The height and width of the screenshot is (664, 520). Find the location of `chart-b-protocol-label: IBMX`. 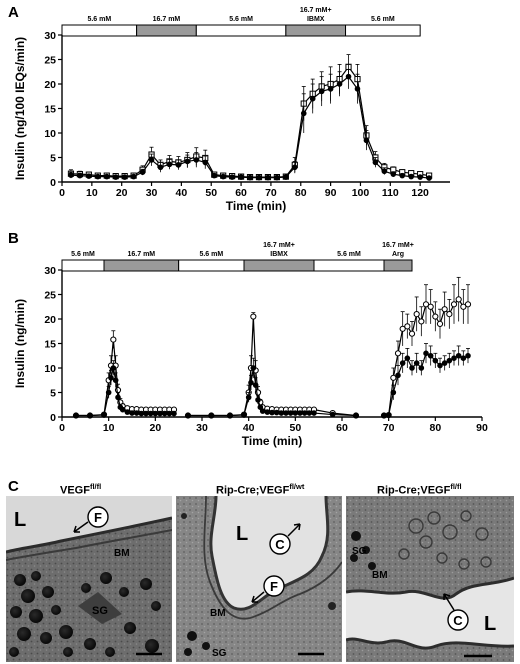

chart-b-protocol-label: IBMX is located at coordinates (279, 254).